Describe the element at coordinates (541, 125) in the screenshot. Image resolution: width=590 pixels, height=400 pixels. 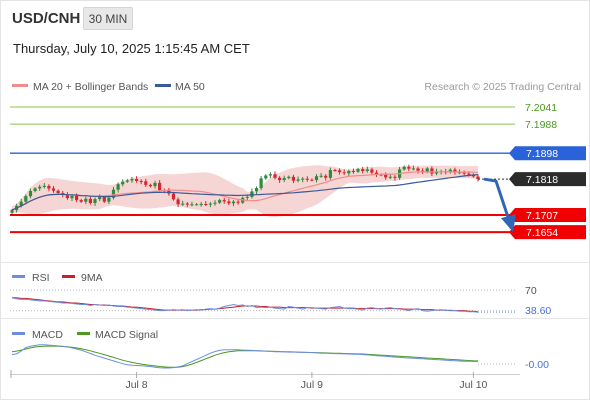
I see `resistance-label: 7.1988` at that location.